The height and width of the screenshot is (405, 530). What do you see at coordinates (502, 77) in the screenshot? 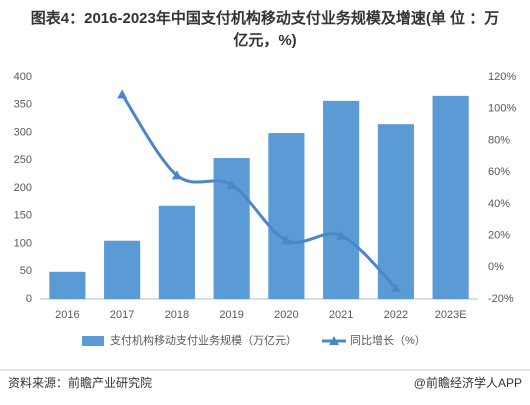
I see `y2-tick-label: 120%` at bounding box center [502, 77].